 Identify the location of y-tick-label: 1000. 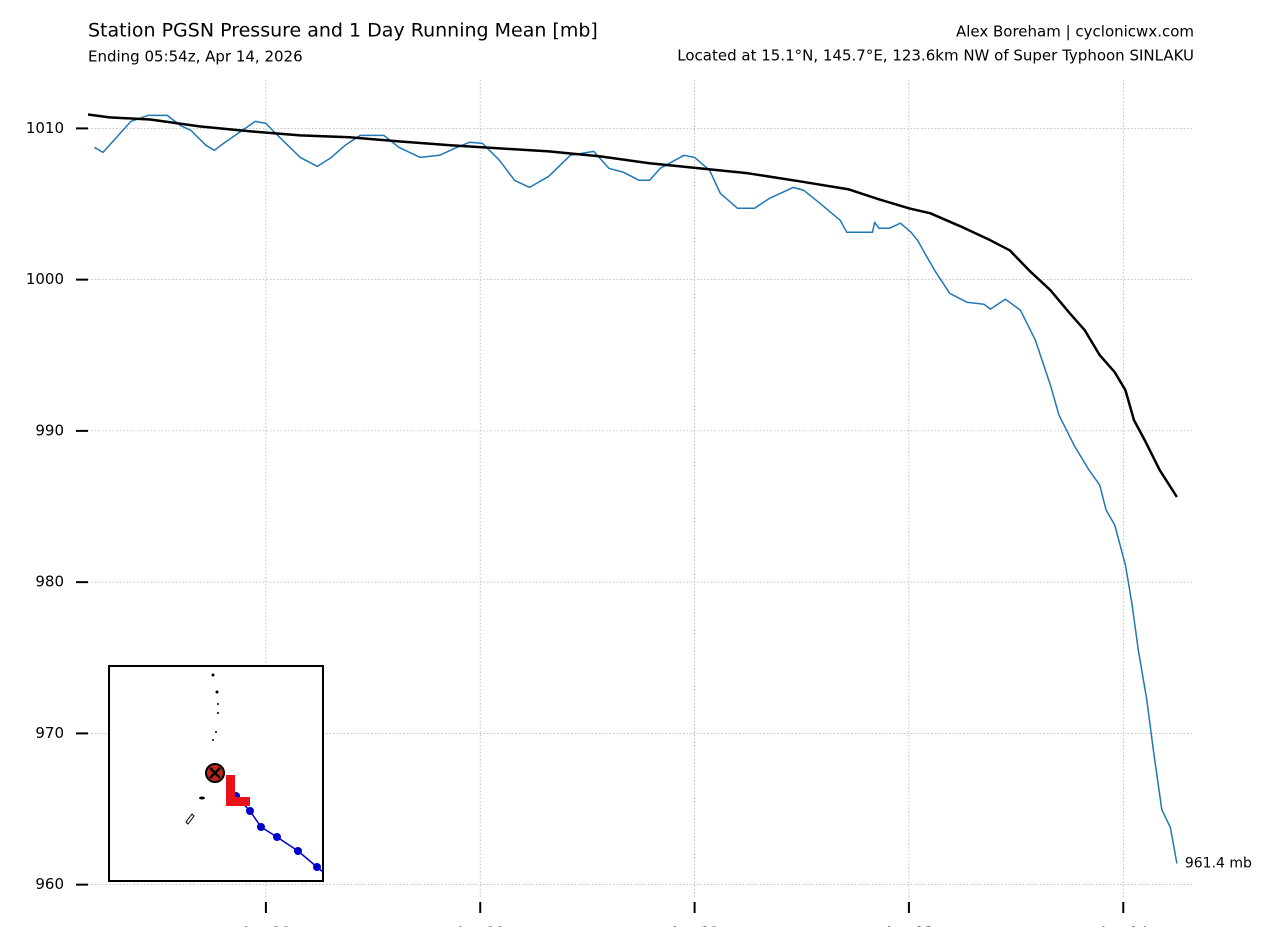
(45, 279).